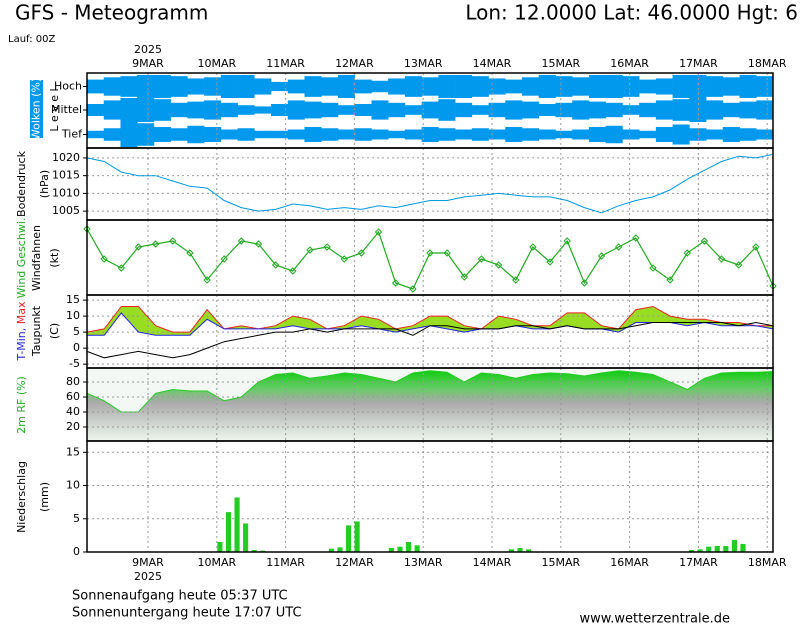 Image resolution: width=800 pixels, height=625 pixels. I want to click on location: Lon: 12.0000 Lat: 46.0000 Hgt: 6, so click(631, 13).